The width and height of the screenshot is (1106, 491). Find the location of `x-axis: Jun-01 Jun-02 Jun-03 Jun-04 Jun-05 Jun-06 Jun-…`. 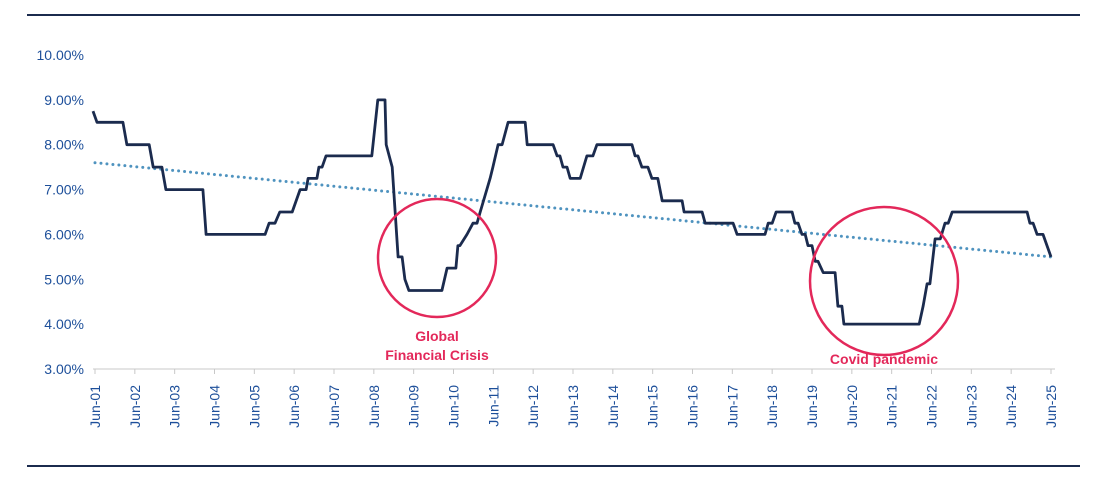

x-axis: Jun-01 Jun-02 Jun-03 Jun-04 Jun-05 Jun-06 Jun-… is located at coordinates (573, 398).